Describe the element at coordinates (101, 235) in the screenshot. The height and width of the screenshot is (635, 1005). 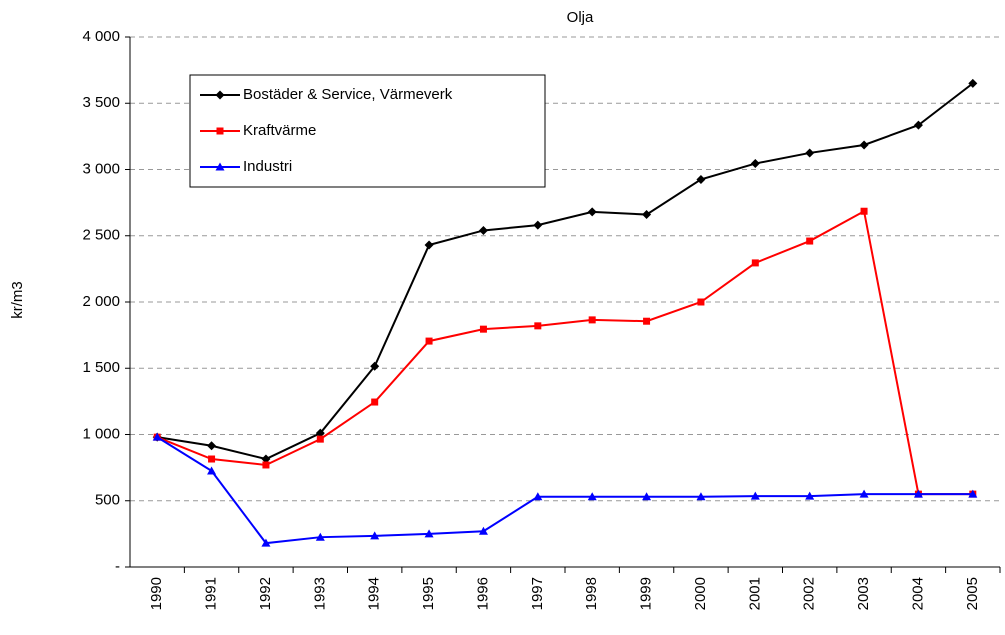
I see `y-tick-label: 2 500` at that location.